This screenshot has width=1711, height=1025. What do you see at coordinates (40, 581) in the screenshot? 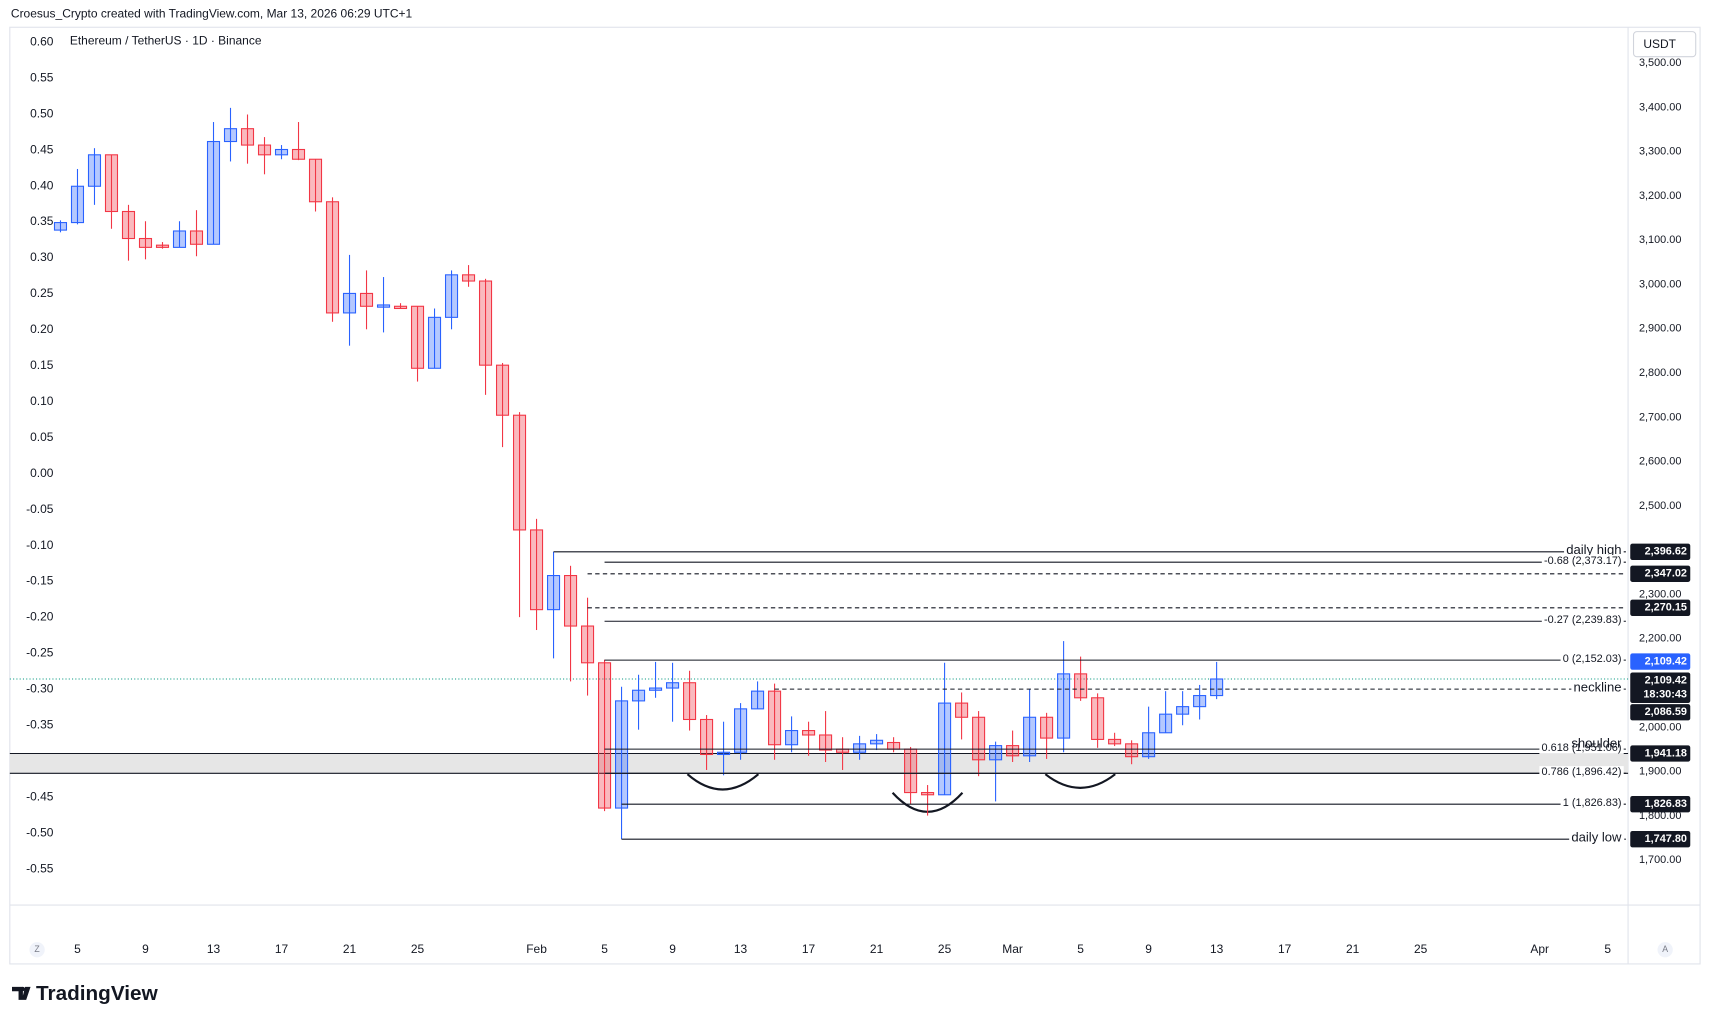
I see `y2-tick-label: -0.15` at bounding box center [40, 581].